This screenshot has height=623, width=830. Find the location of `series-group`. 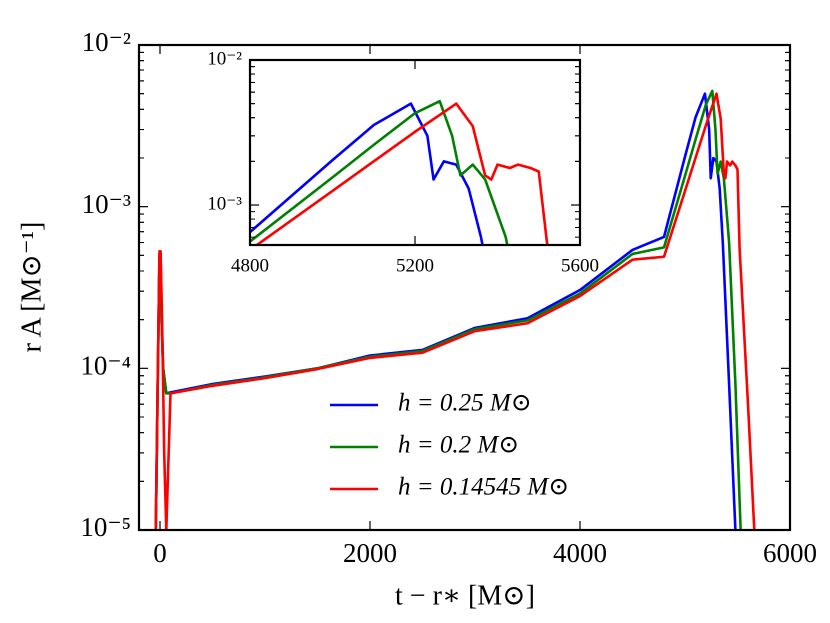

series-group is located at coordinates (399, 172).